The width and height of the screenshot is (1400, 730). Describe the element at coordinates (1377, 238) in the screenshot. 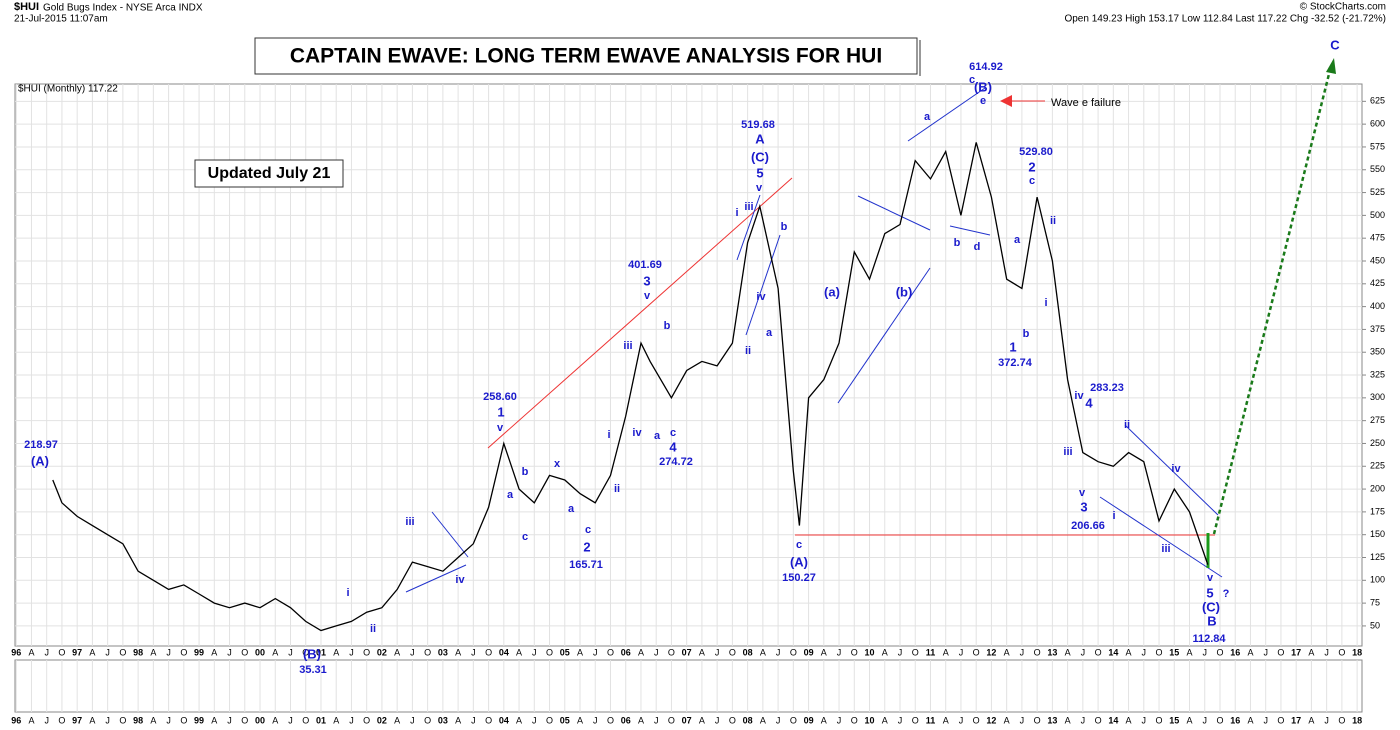

I see `y-tick-label: 475` at that location.